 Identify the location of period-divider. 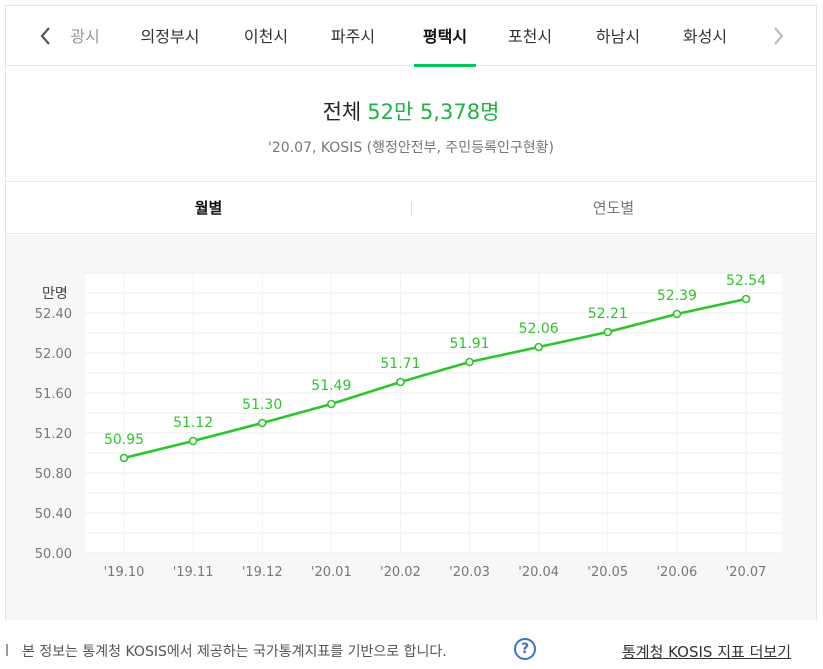
(411, 209).